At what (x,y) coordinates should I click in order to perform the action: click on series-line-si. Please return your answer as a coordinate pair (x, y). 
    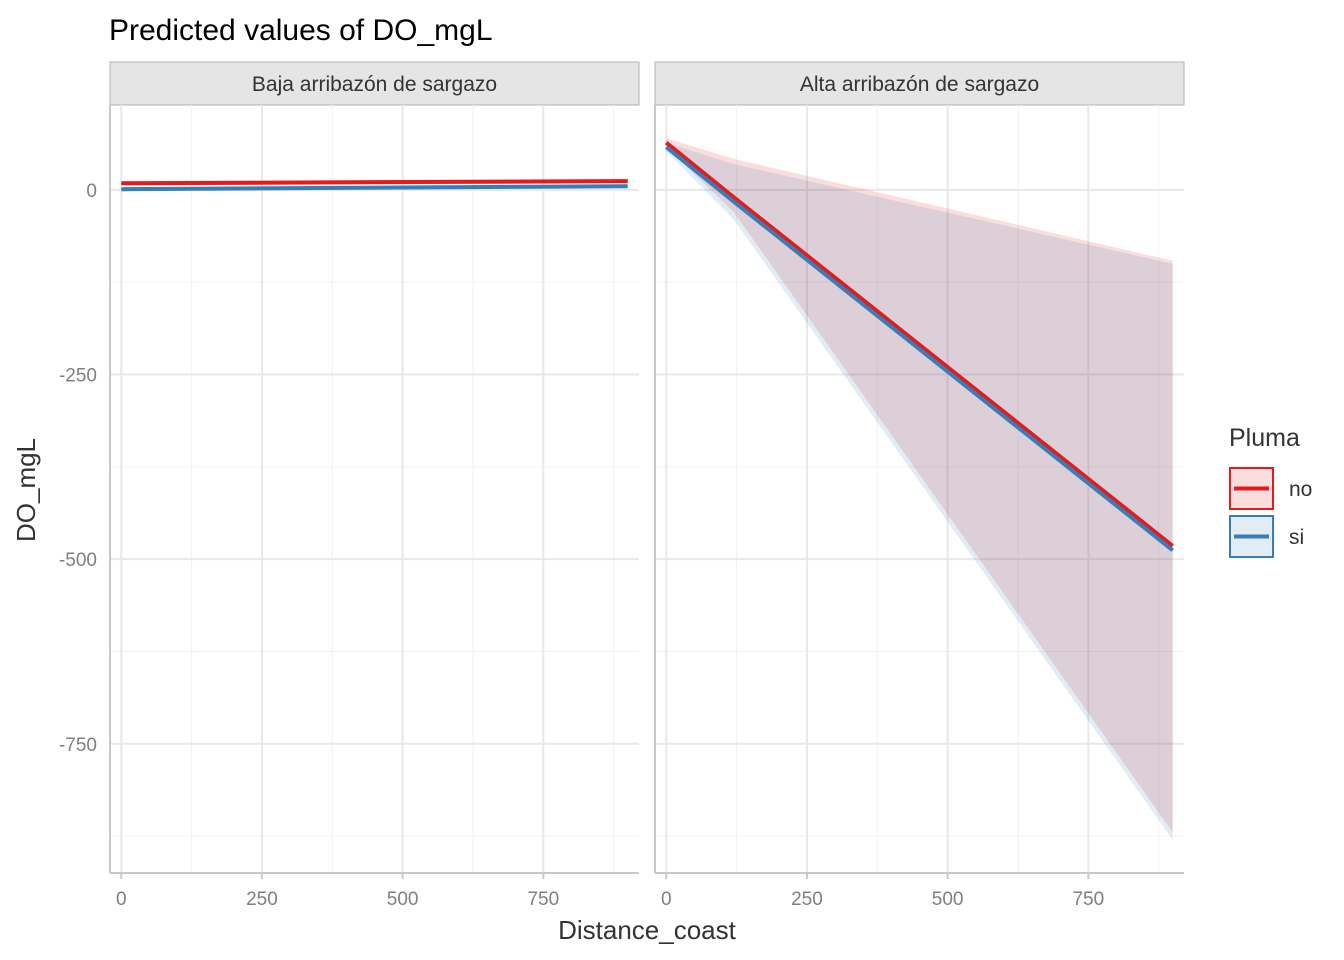
    Looking at the image, I should click on (374, 188).